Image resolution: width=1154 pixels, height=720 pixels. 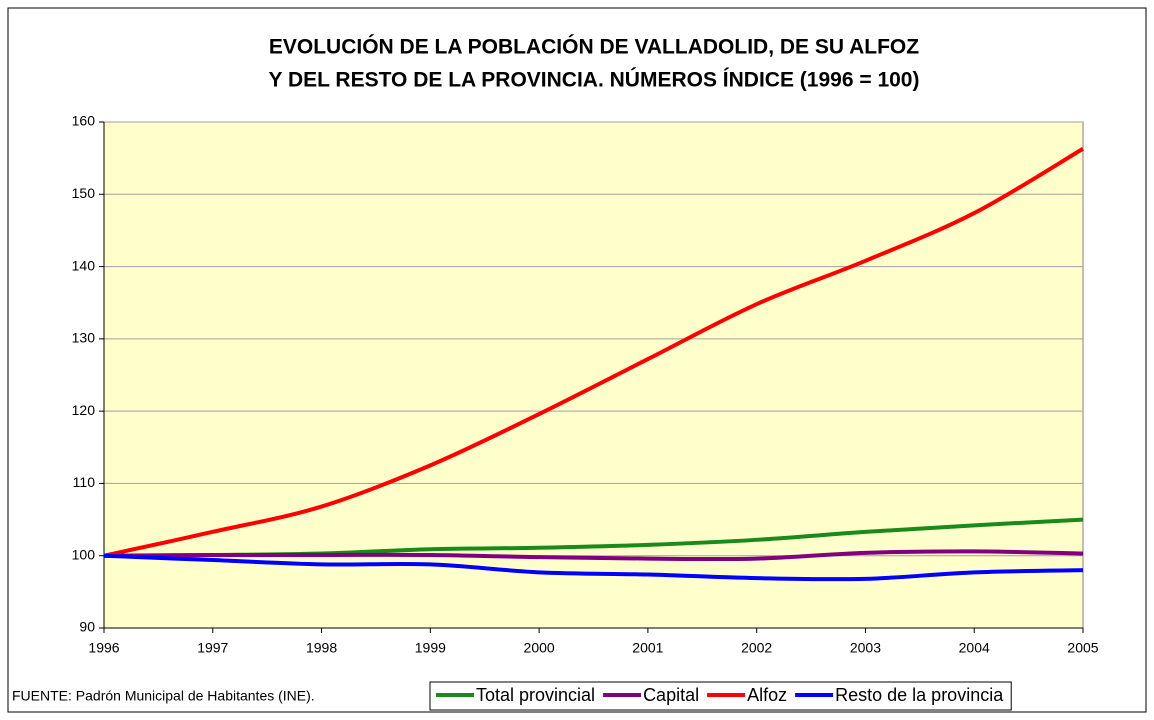 I want to click on y-tick-label: 90, so click(x=87, y=627).